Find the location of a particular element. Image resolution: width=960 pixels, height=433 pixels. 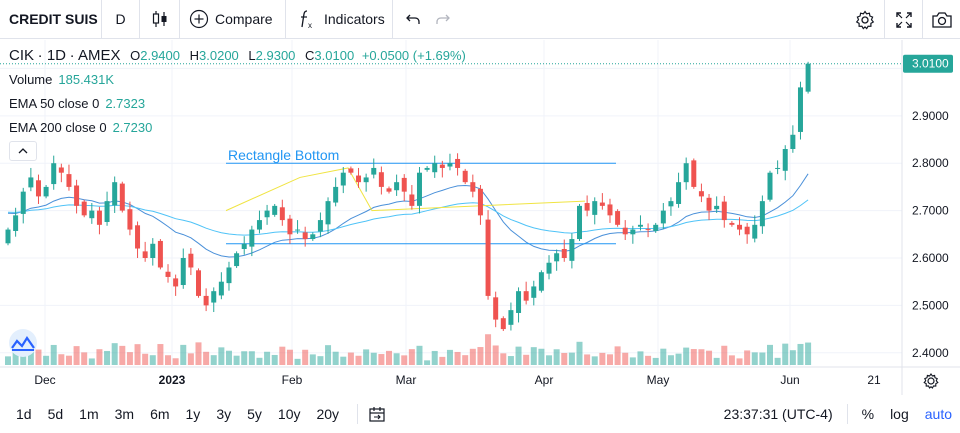

tradingview-logo-icon is located at coordinates (23, 343).